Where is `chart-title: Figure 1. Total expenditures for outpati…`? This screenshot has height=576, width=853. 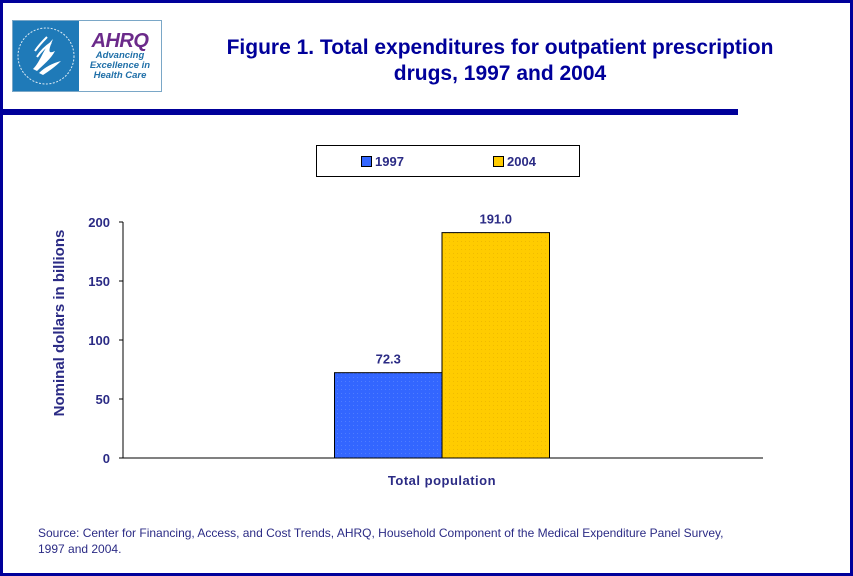 chart-title: Figure 1. Total expenditures for outpati… is located at coordinates (500, 61).